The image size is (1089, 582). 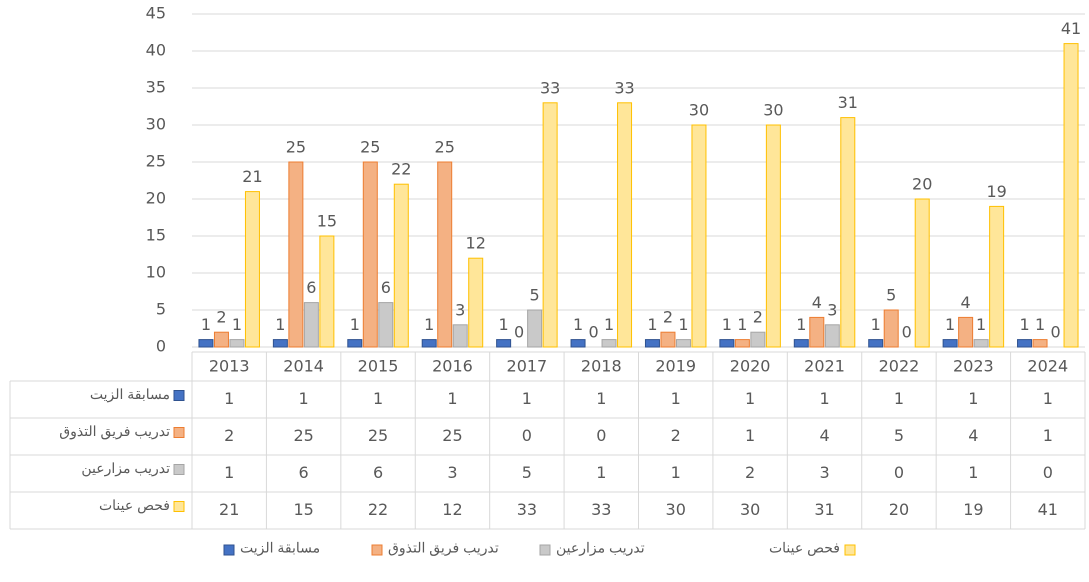 What do you see at coordinates (303, 509) in the screenshot?
I see `table-cell: 15` at bounding box center [303, 509].